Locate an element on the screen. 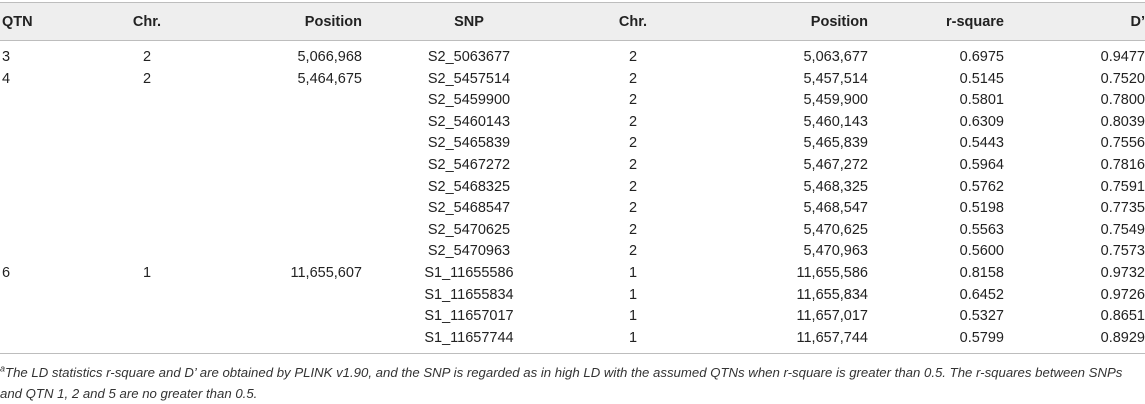  cell-snp: S1_11655586 is located at coordinates (469, 272).